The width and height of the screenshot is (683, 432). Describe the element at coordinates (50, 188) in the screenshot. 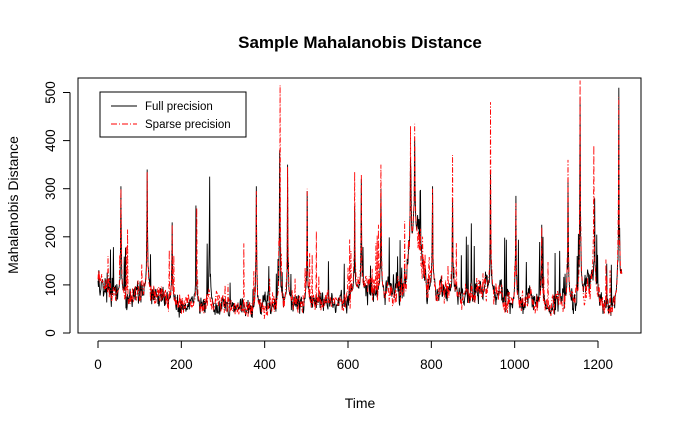

I see `y-tick-label-300: 300` at that location.